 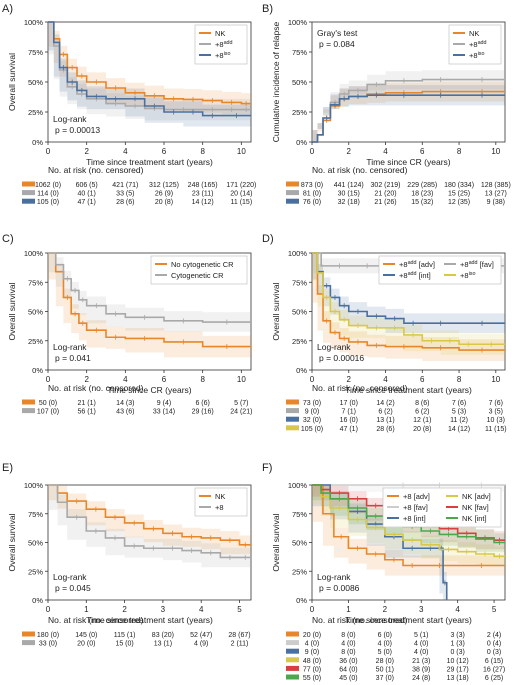 What do you see at coordinates (312, 429) in the screenshot?
I see `risk-cell: 105 (0)` at bounding box center [312, 429].